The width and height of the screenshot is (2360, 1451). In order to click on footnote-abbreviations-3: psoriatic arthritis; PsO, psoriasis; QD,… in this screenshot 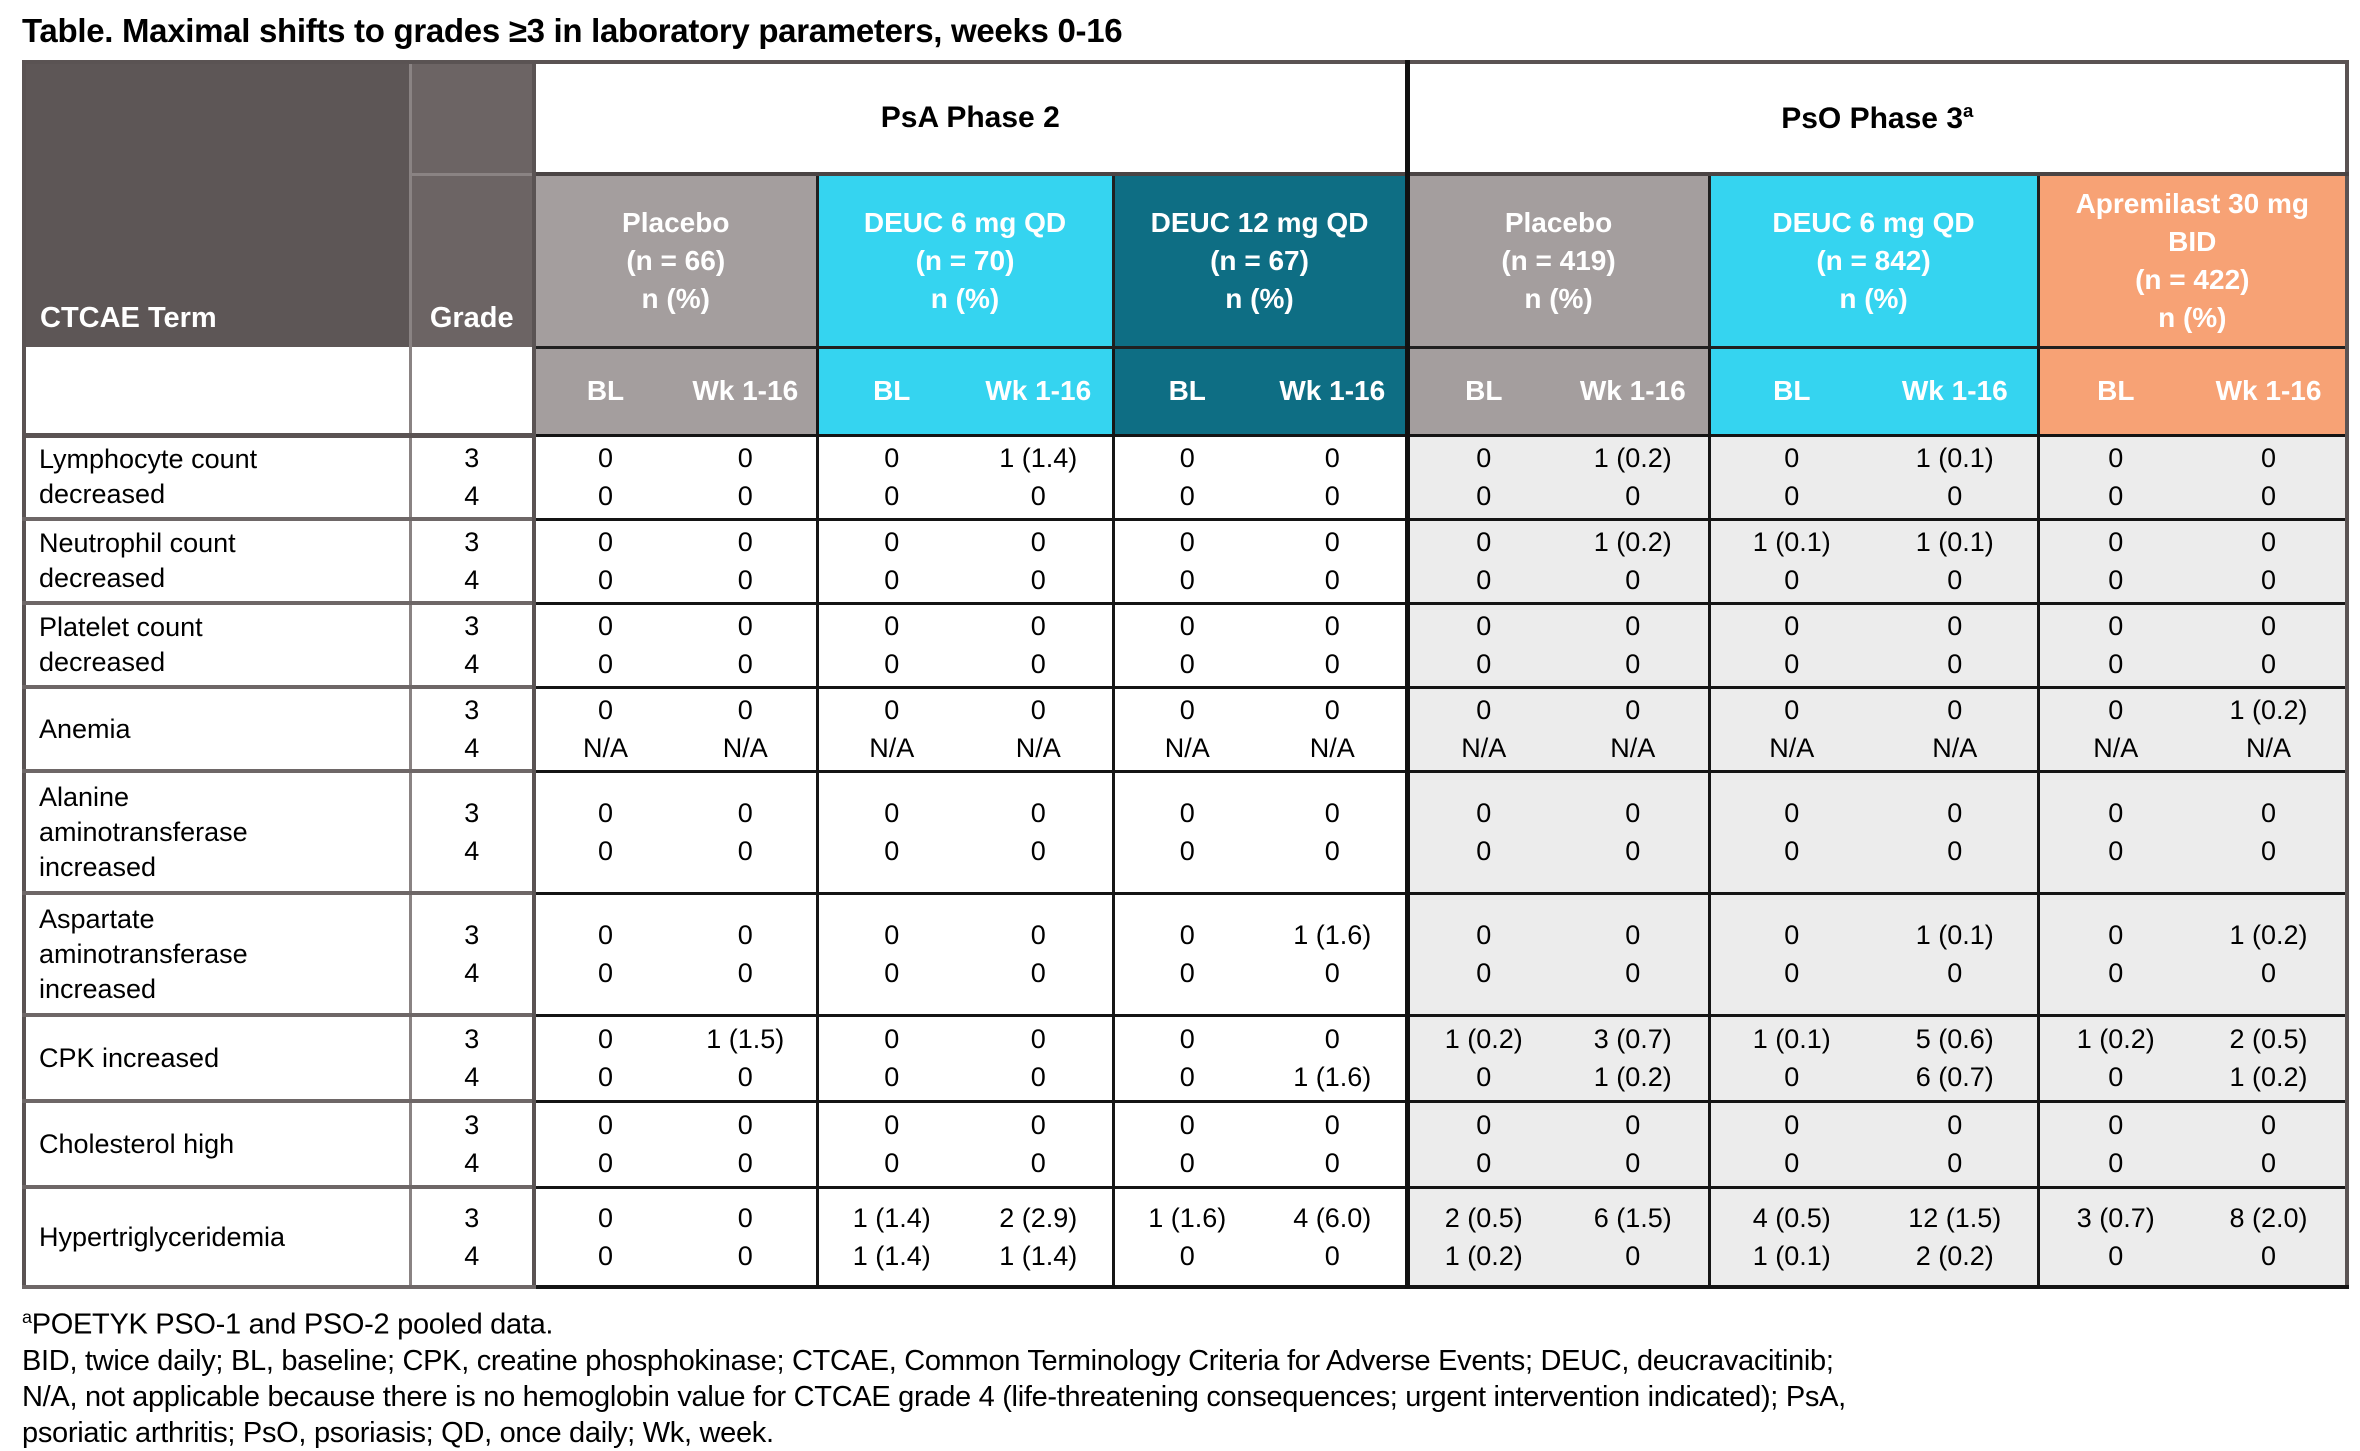, I will do `click(398, 1432)`.